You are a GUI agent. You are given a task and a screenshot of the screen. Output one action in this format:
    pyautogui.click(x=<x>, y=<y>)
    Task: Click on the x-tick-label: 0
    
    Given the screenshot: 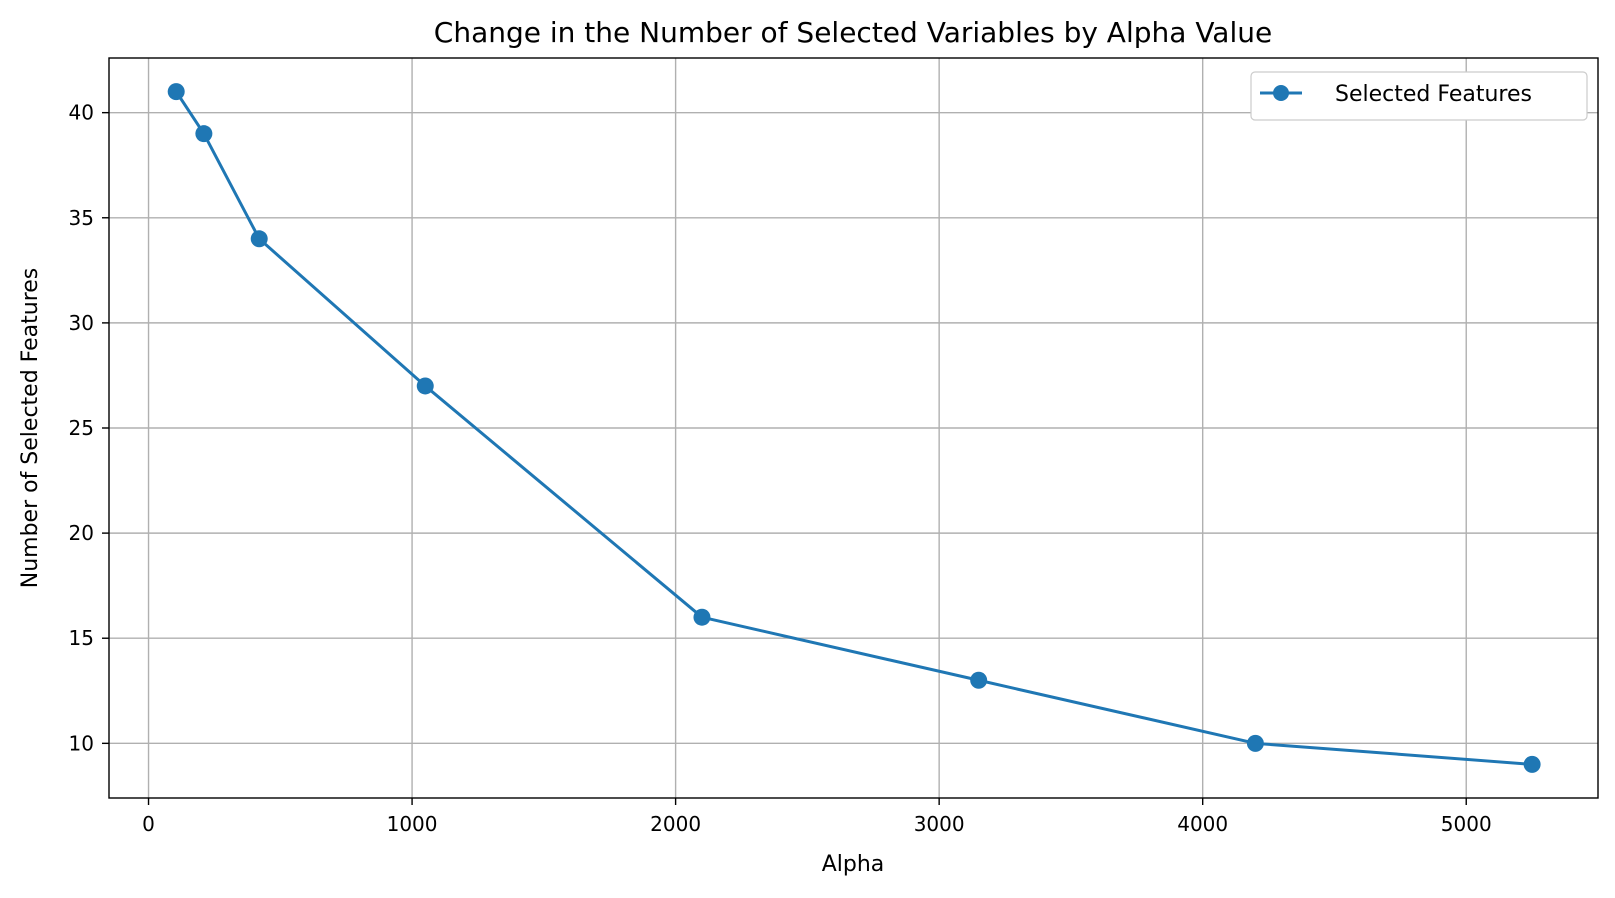 What is the action you would take?
    pyautogui.click(x=148, y=824)
    